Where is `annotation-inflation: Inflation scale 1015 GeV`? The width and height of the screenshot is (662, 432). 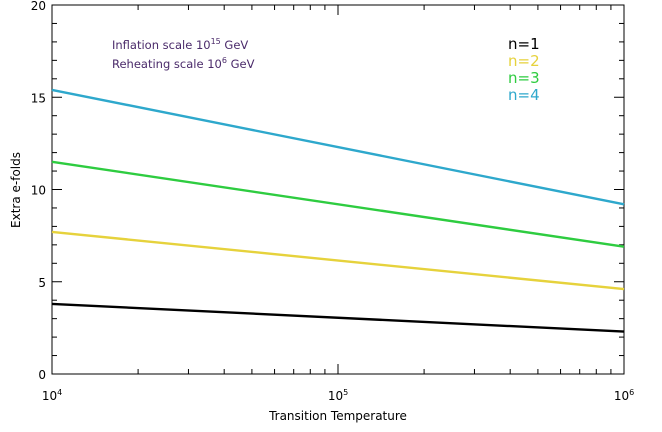
annotation-inflation: Inflation scale 1015 GeV is located at coordinates (180, 44).